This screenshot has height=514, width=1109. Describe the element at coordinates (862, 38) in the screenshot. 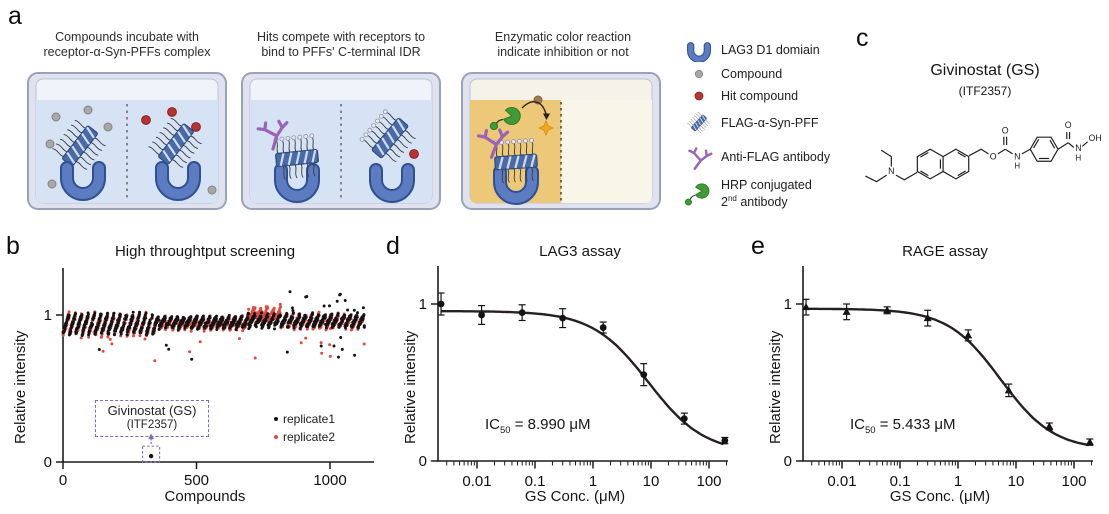

I see `panel-label-c: c` at that location.